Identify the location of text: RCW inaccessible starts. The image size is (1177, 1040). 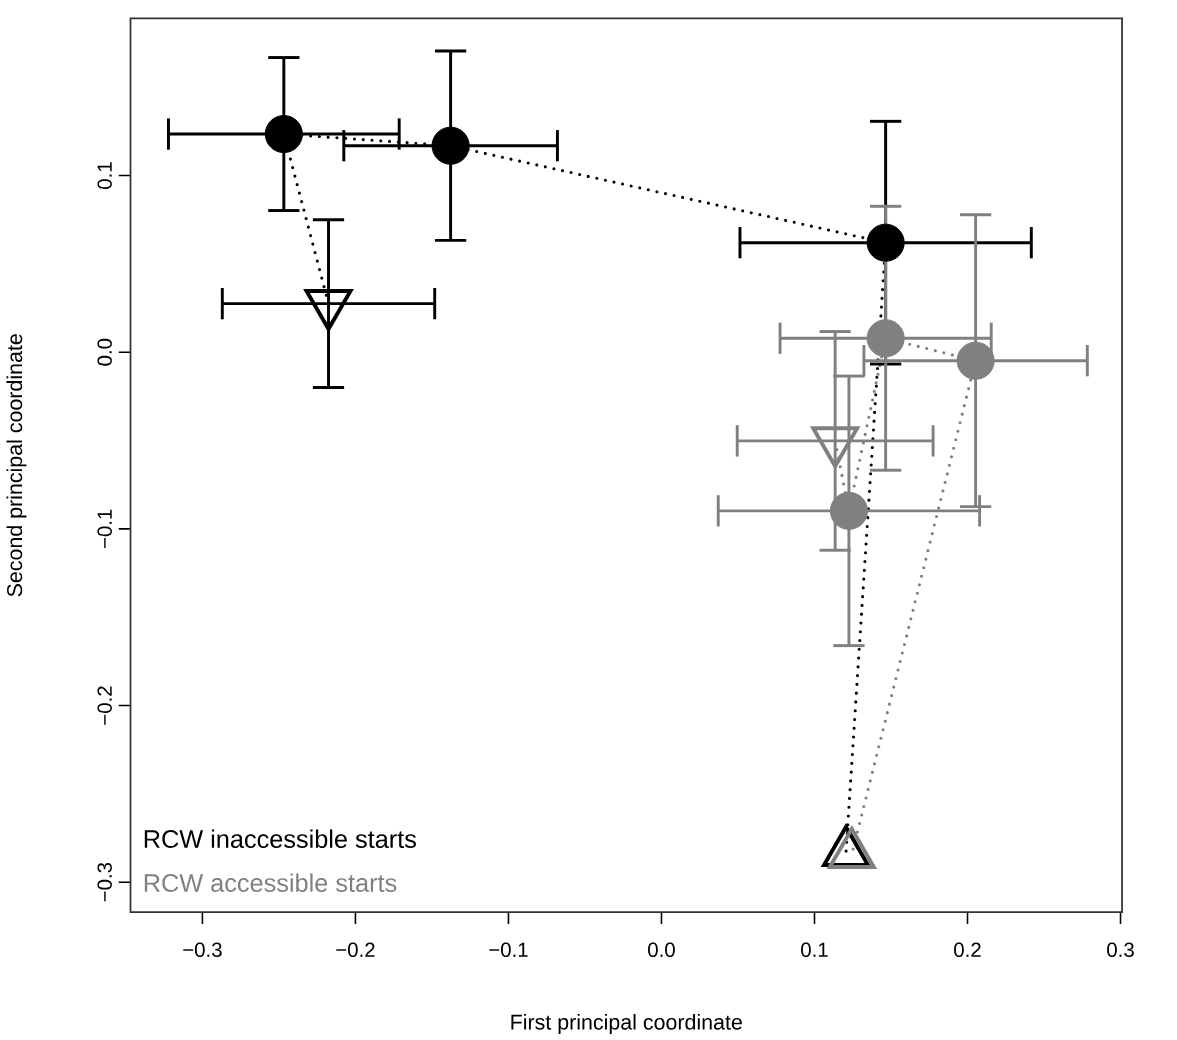
(280, 838).